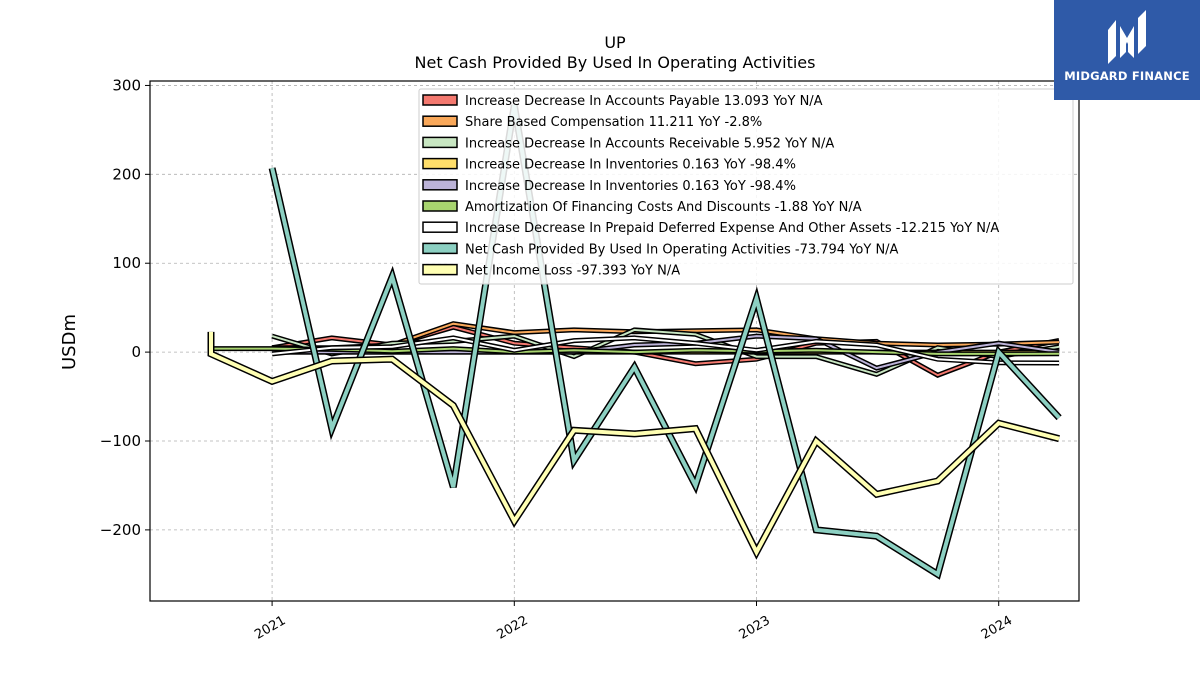  What do you see at coordinates (136, 352) in the screenshot?
I see `y-tick-label: 0` at bounding box center [136, 352].